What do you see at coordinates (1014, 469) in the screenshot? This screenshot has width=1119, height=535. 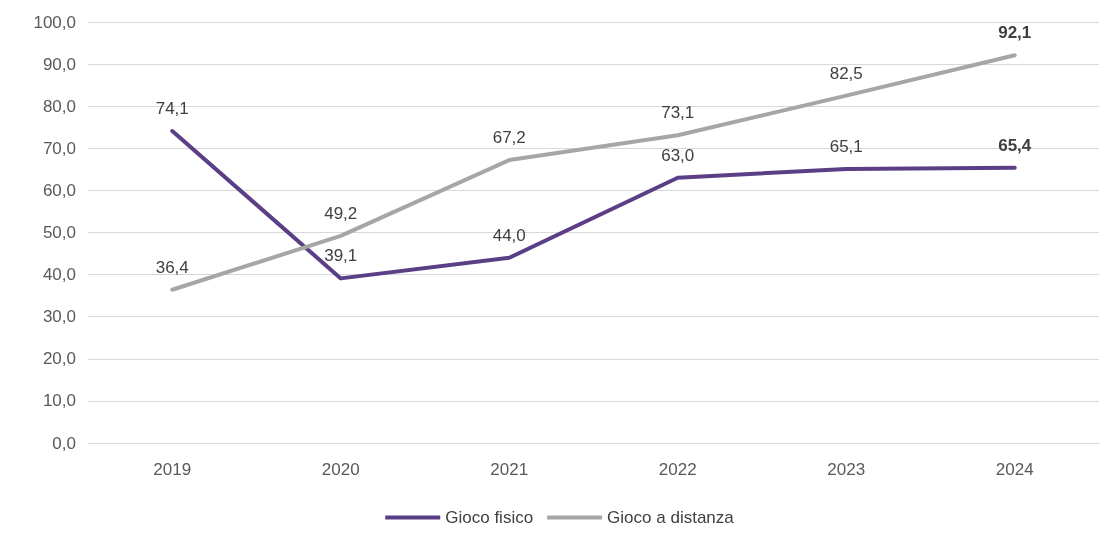 I see `x-tick-label: 2024` at bounding box center [1014, 469].